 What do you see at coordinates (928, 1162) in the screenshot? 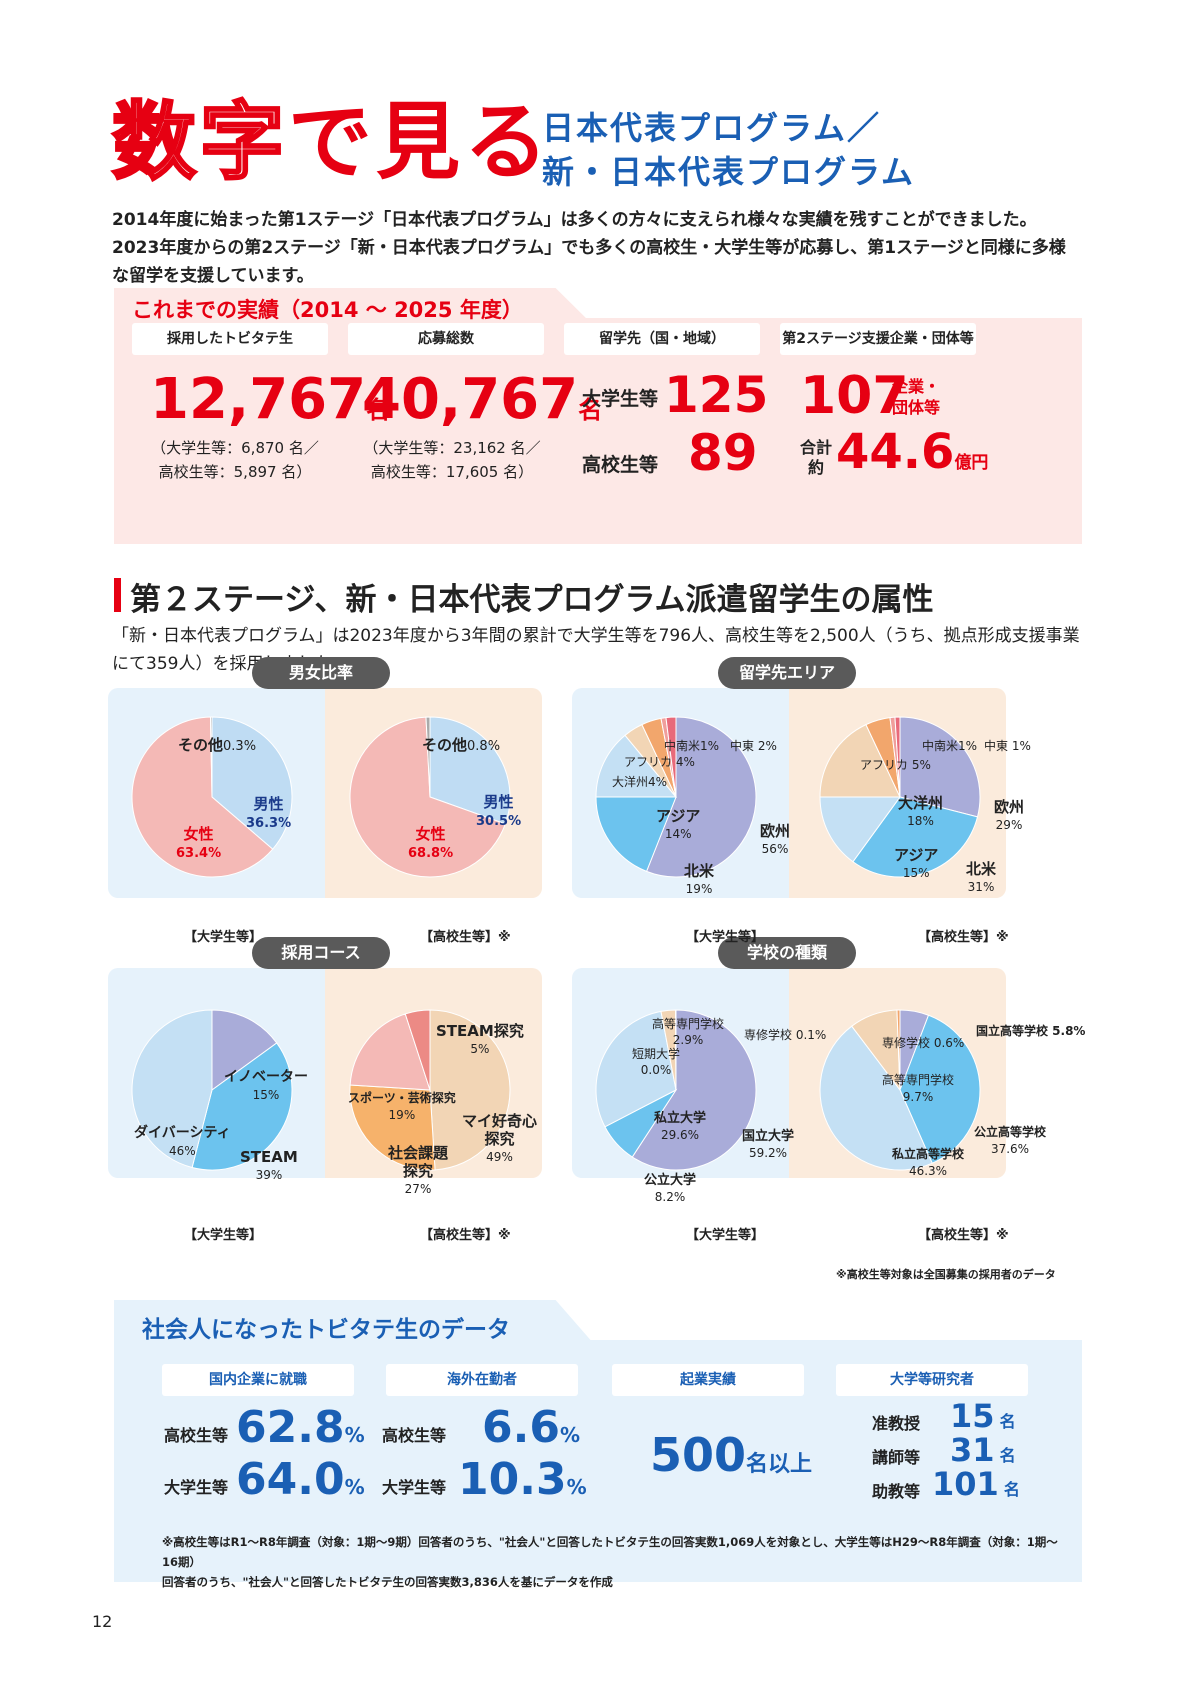
I see `school-hs-private: 私立高等学校 46.3%` at bounding box center [928, 1162].